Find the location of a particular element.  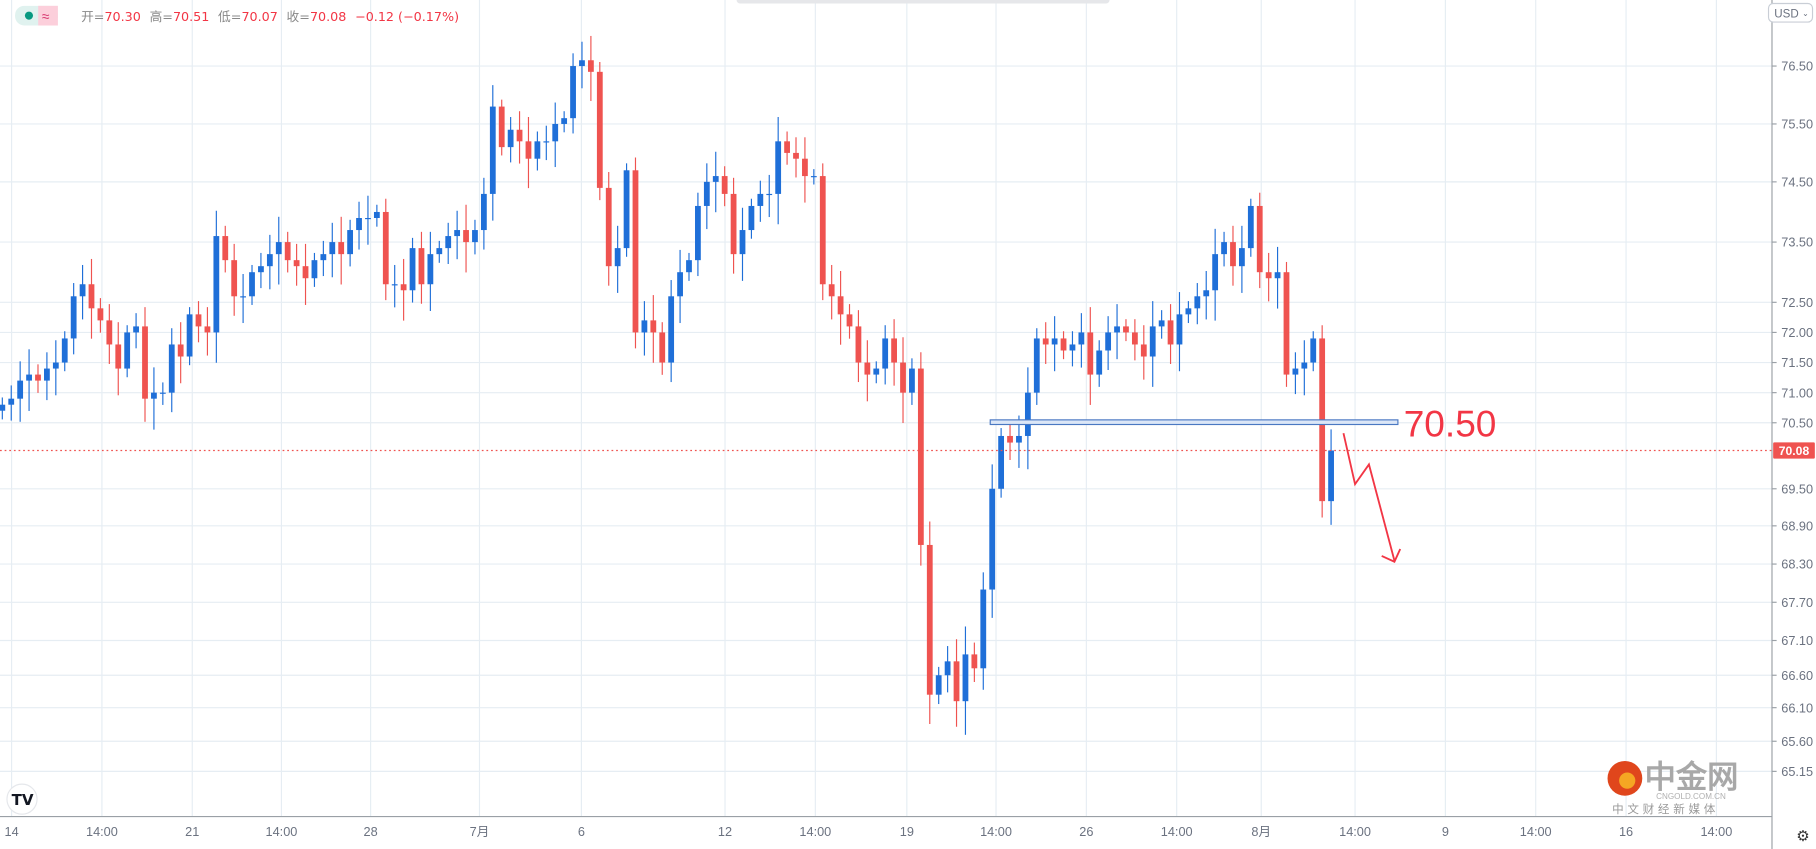

svg-text: CNGOLD.COM.CN is located at coordinates (1691, 796).